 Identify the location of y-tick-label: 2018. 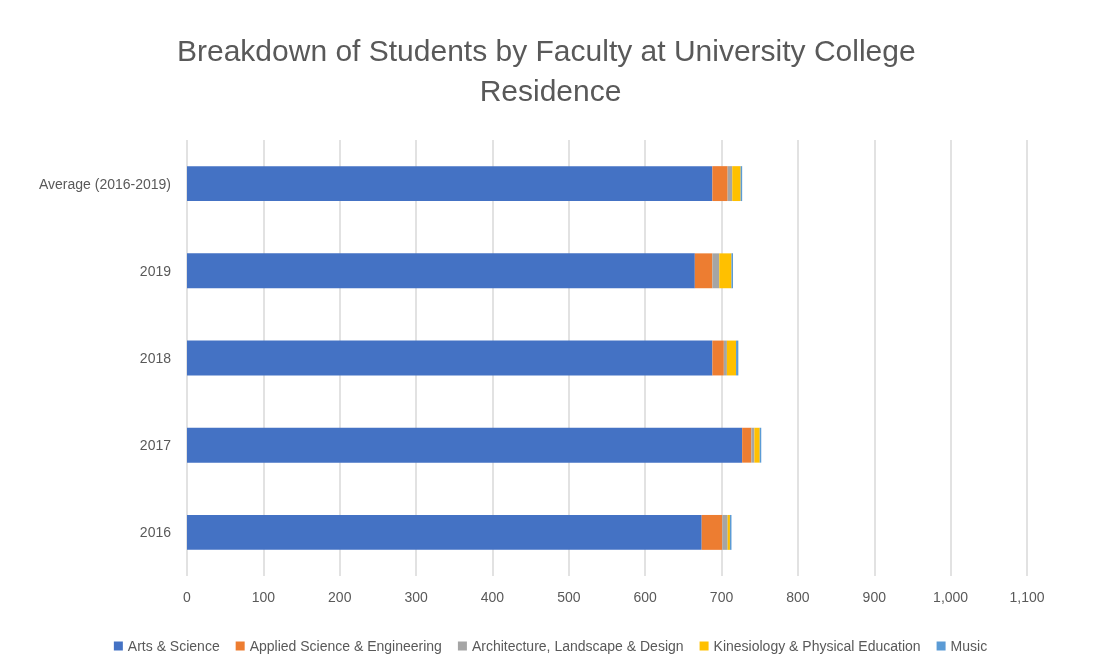
(155, 358).